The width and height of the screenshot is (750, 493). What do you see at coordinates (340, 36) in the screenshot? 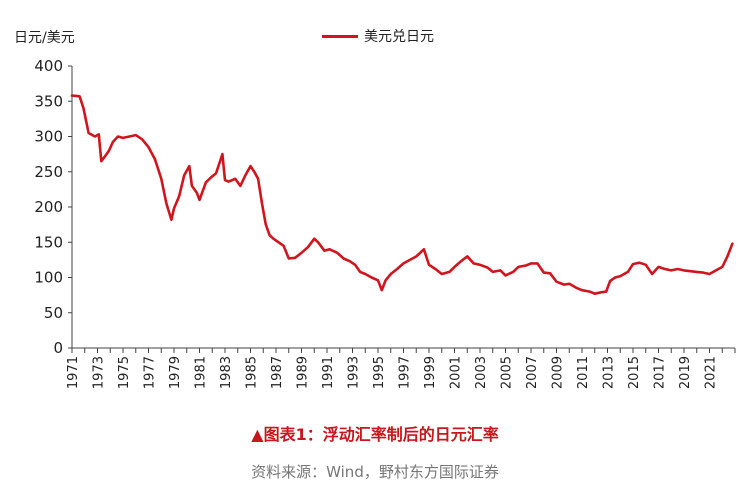
I see `legend-swatch` at bounding box center [340, 36].